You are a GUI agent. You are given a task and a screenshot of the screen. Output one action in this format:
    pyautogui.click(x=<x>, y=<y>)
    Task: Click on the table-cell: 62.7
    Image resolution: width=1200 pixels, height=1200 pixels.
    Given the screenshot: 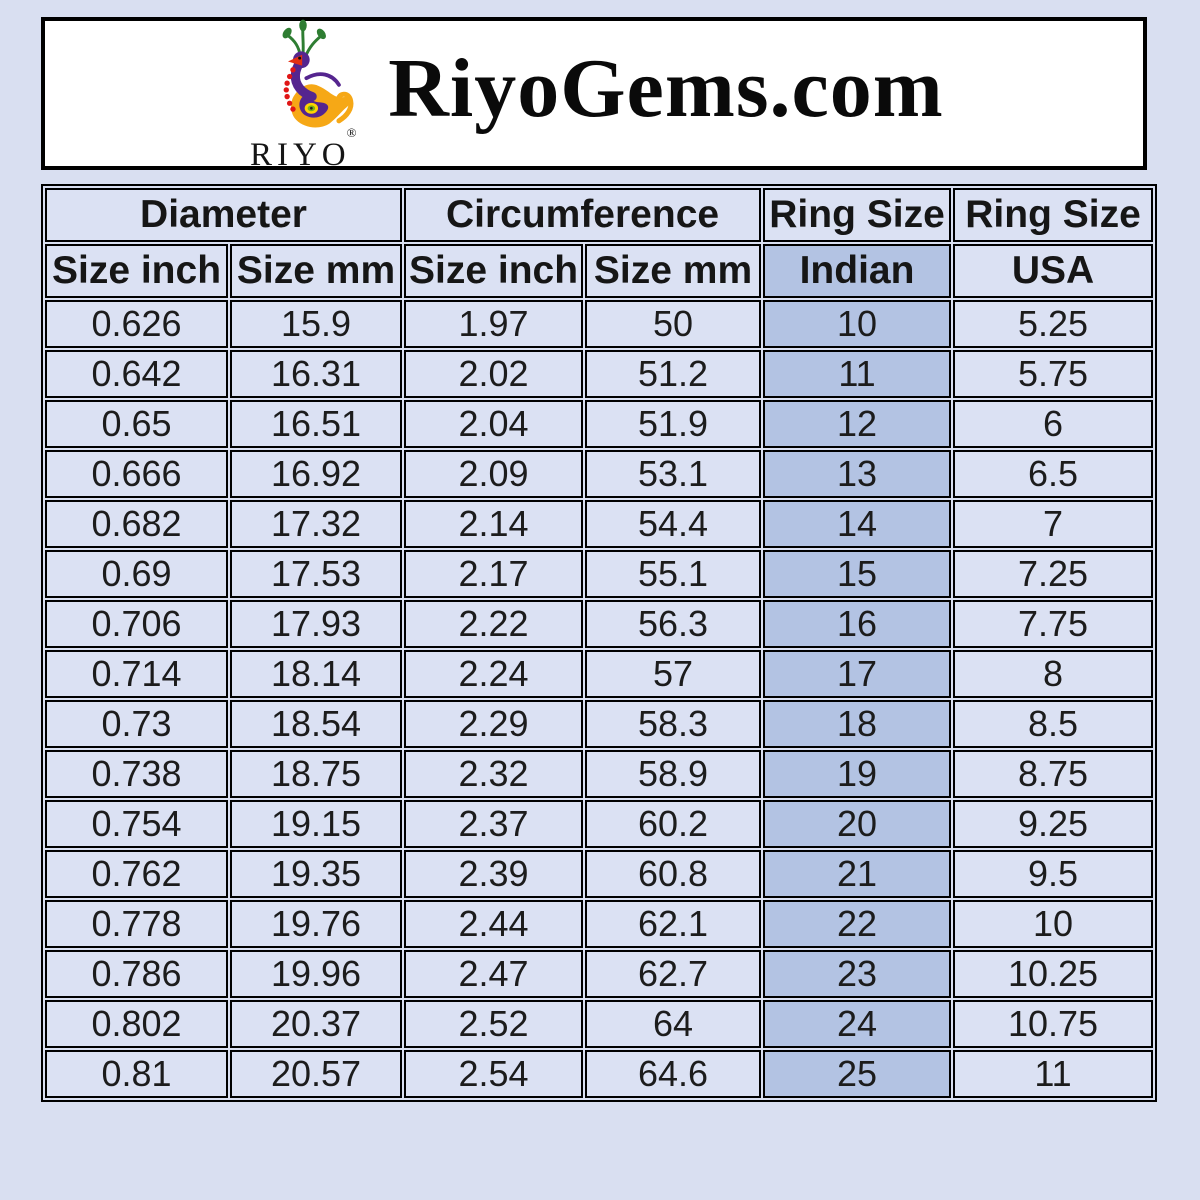 What is the action you would take?
    pyautogui.click(x=673, y=974)
    